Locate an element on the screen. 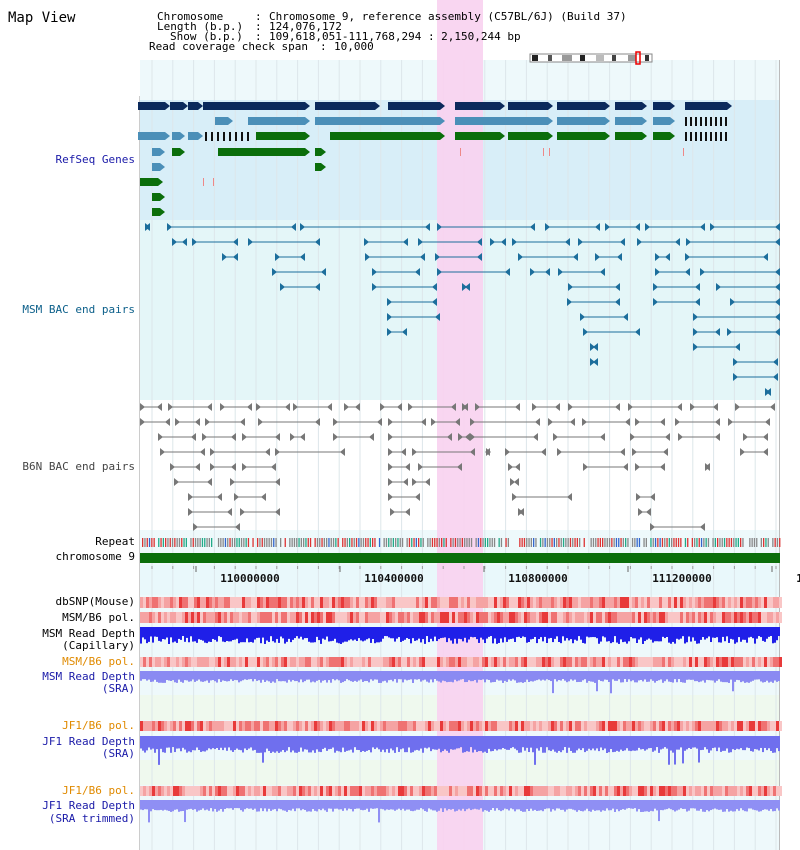 This screenshot has width=800, height=850. track-label-msm-b6-pol: MSM/B6 pol. is located at coordinates (98, 617).